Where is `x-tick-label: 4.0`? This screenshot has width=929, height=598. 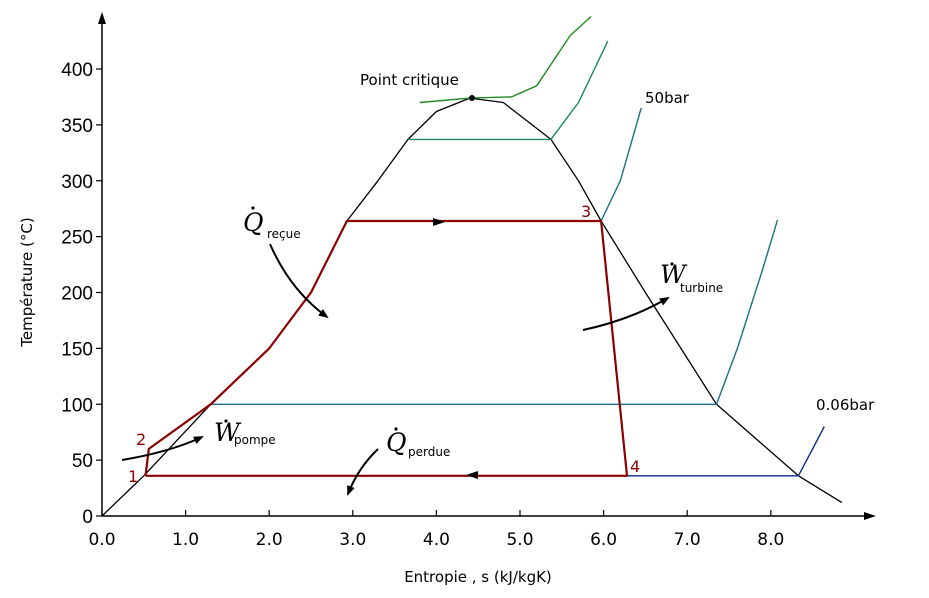 x-tick-label: 4.0 is located at coordinates (436, 540).